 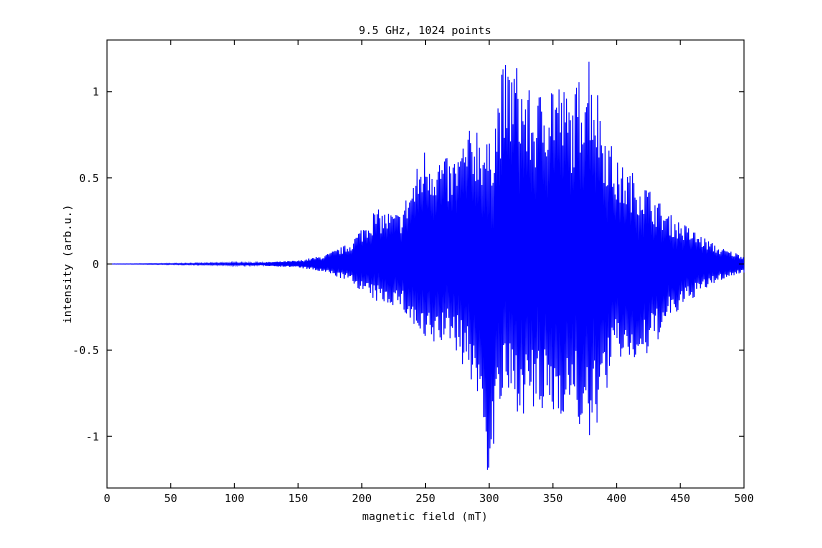 I want to click on x-tick-label: 400, so click(x=617, y=498).